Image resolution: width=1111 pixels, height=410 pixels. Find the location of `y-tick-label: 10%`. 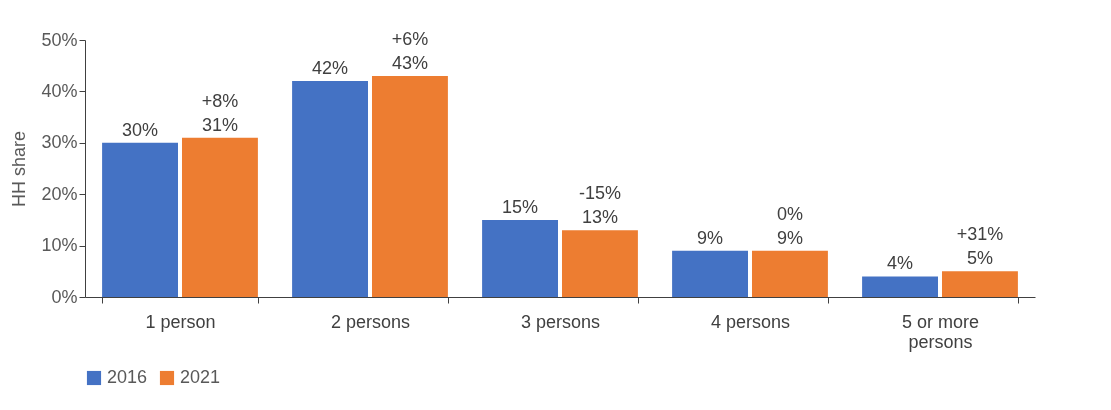

y-tick-label: 10% is located at coordinates (59, 245).